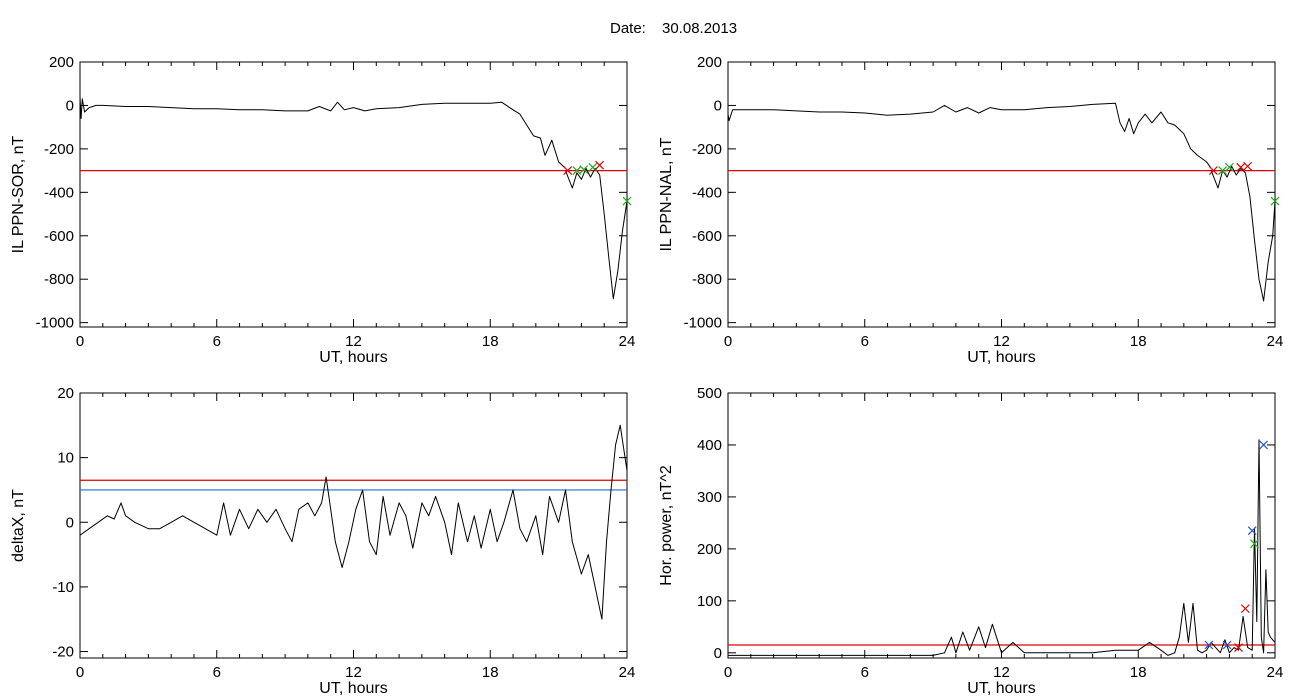 The image size is (1300, 700). What do you see at coordinates (709, 601) in the screenshot?
I see `y-tick-label: 100` at bounding box center [709, 601].